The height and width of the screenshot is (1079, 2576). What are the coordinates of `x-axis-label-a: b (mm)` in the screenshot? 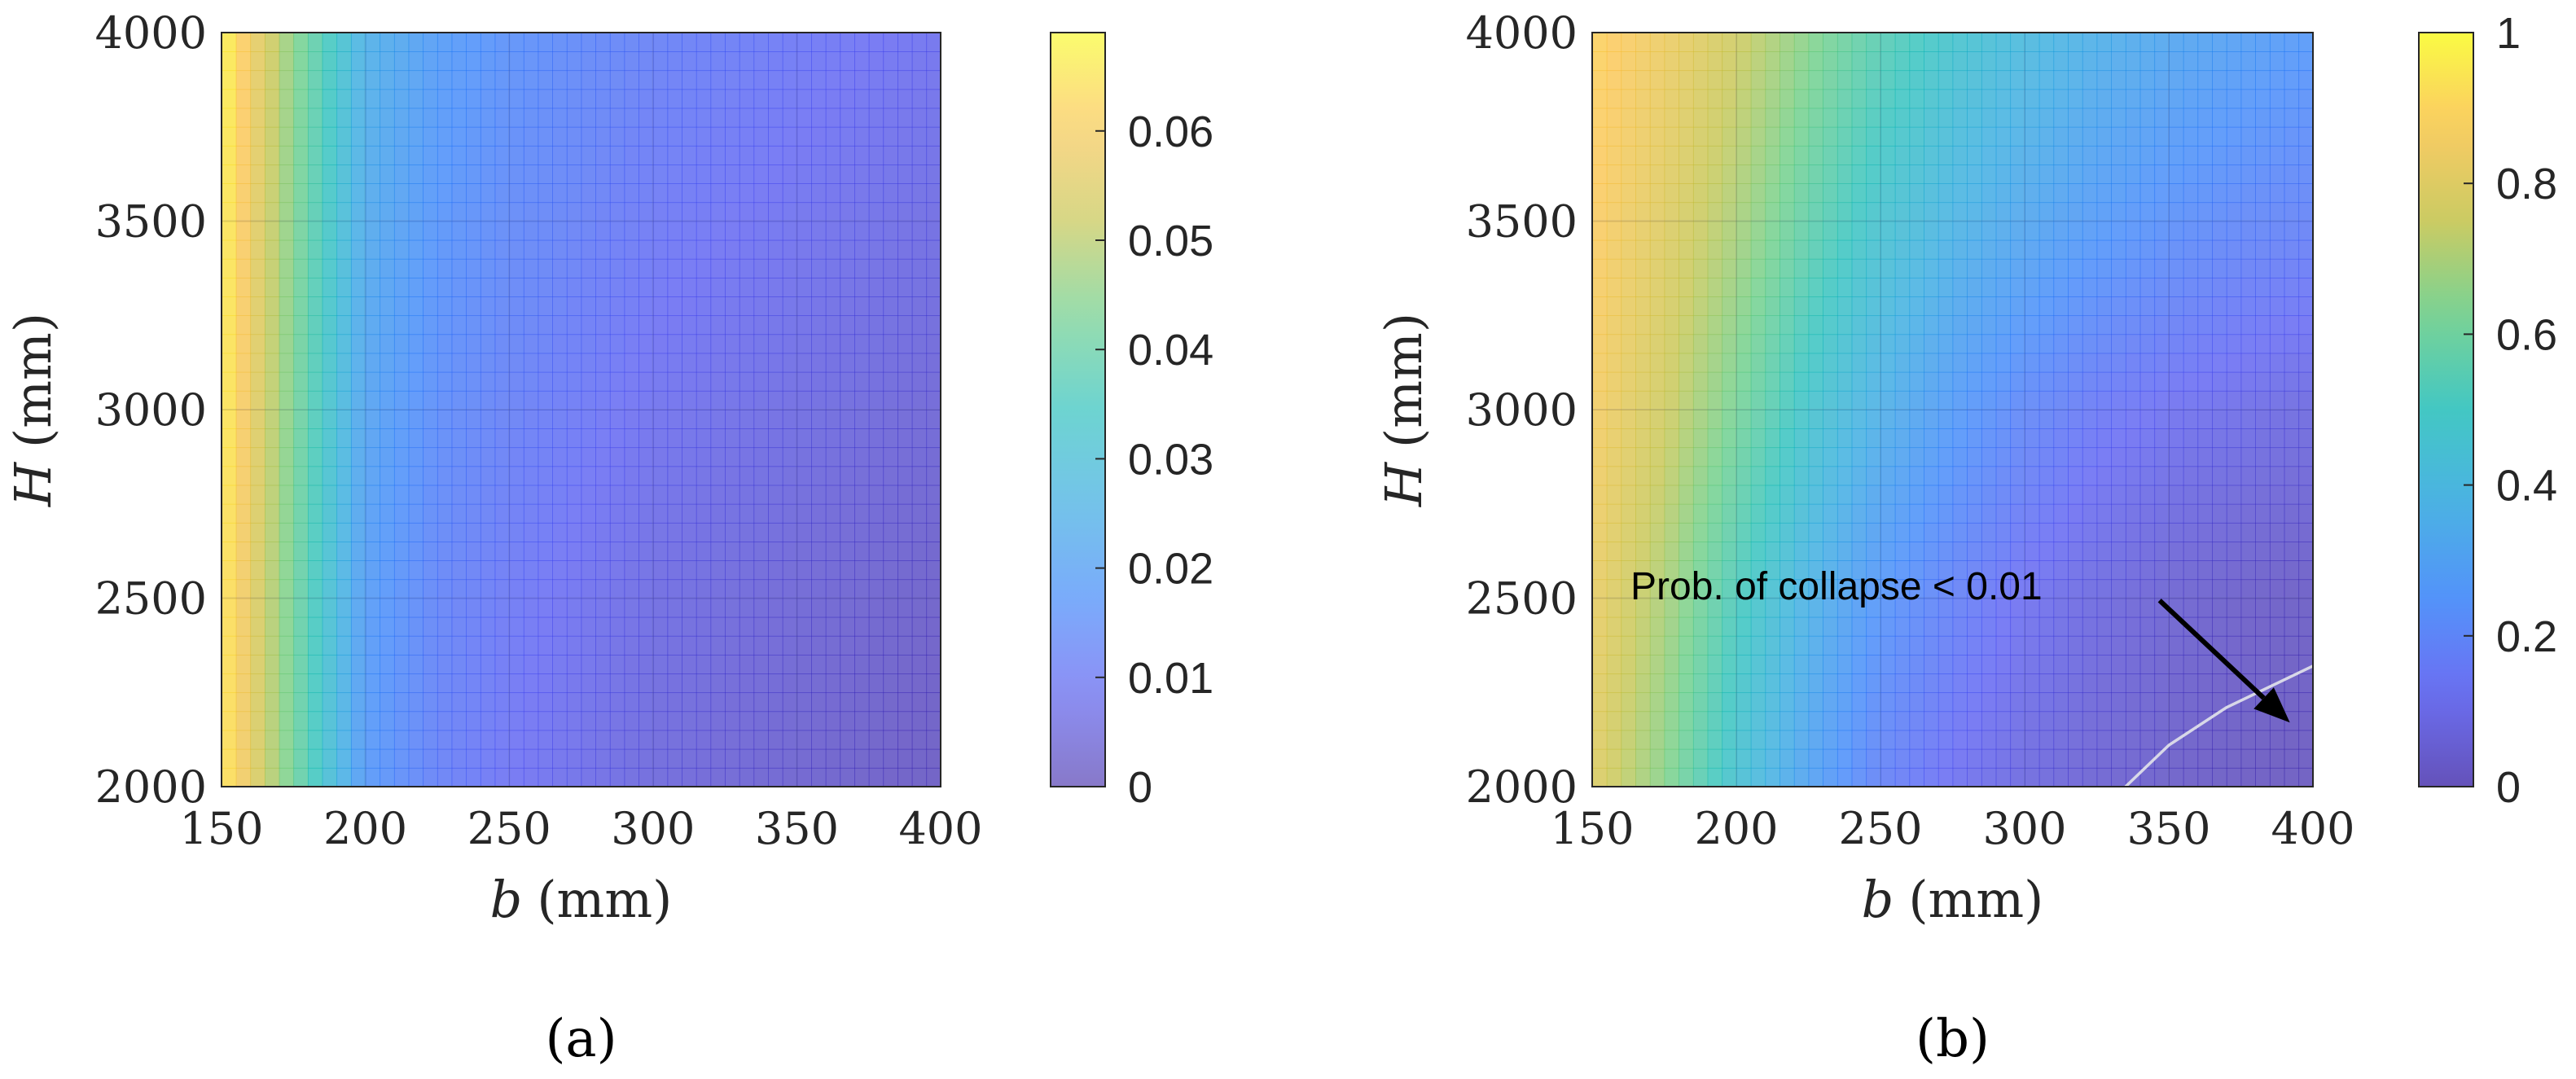 It's located at (581, 899).